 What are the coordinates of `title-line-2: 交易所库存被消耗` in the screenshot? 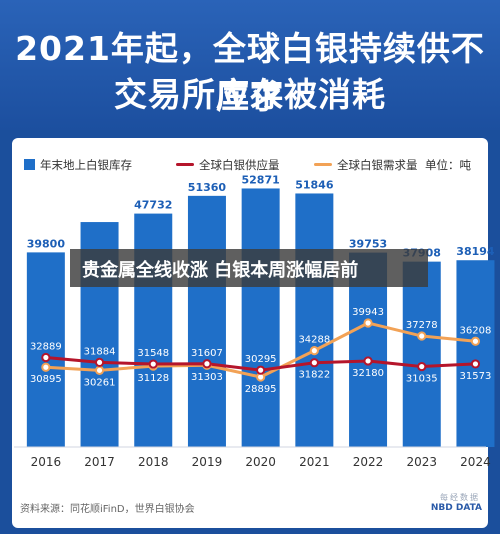 It's located at (250, 94).